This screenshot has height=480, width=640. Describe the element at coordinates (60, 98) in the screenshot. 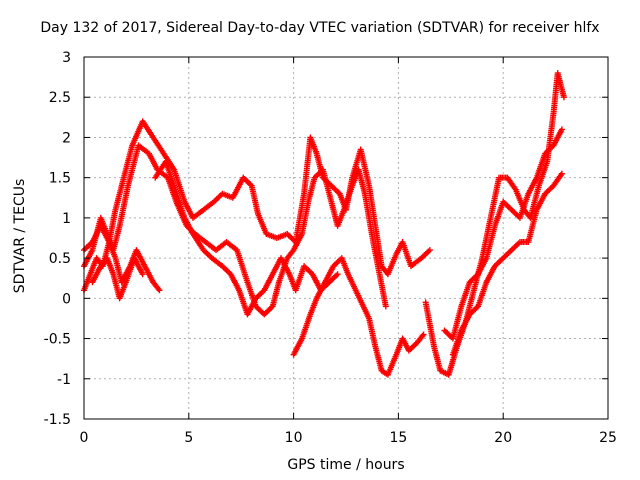

I see `y-tick-label: 2.5` at that location.